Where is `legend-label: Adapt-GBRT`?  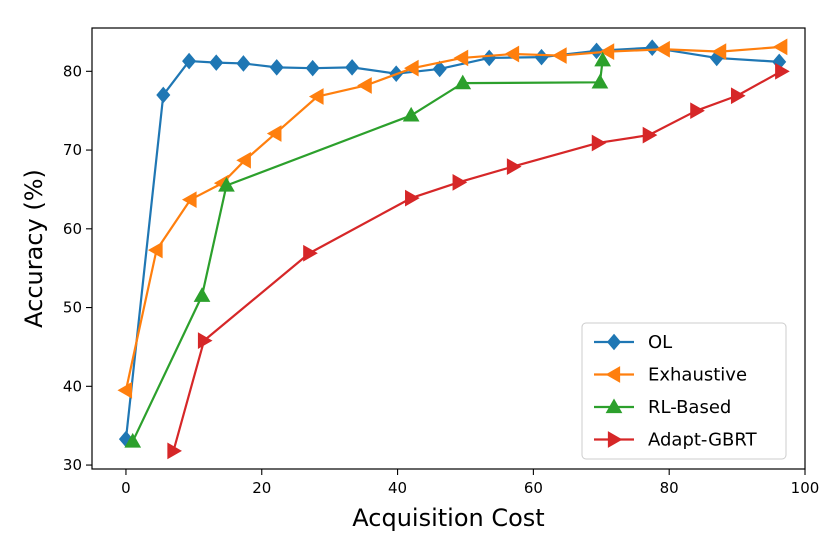
legend-label: Adapt-GBRT is located at coordinates (703, 440).